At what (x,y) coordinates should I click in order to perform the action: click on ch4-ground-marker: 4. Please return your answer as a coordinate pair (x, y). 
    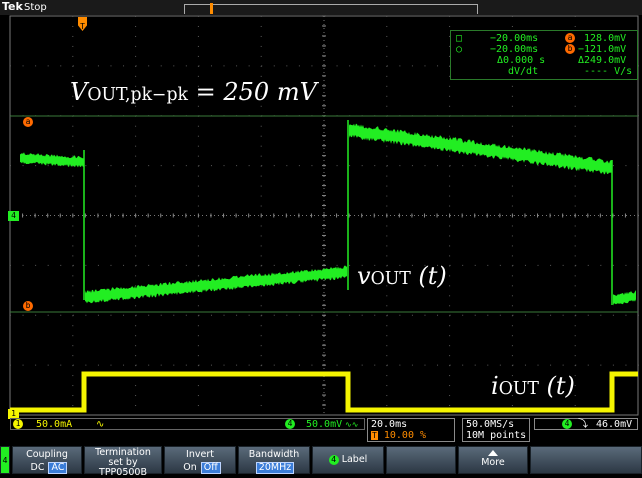
    Looking at the image, I should click on (13, 216).